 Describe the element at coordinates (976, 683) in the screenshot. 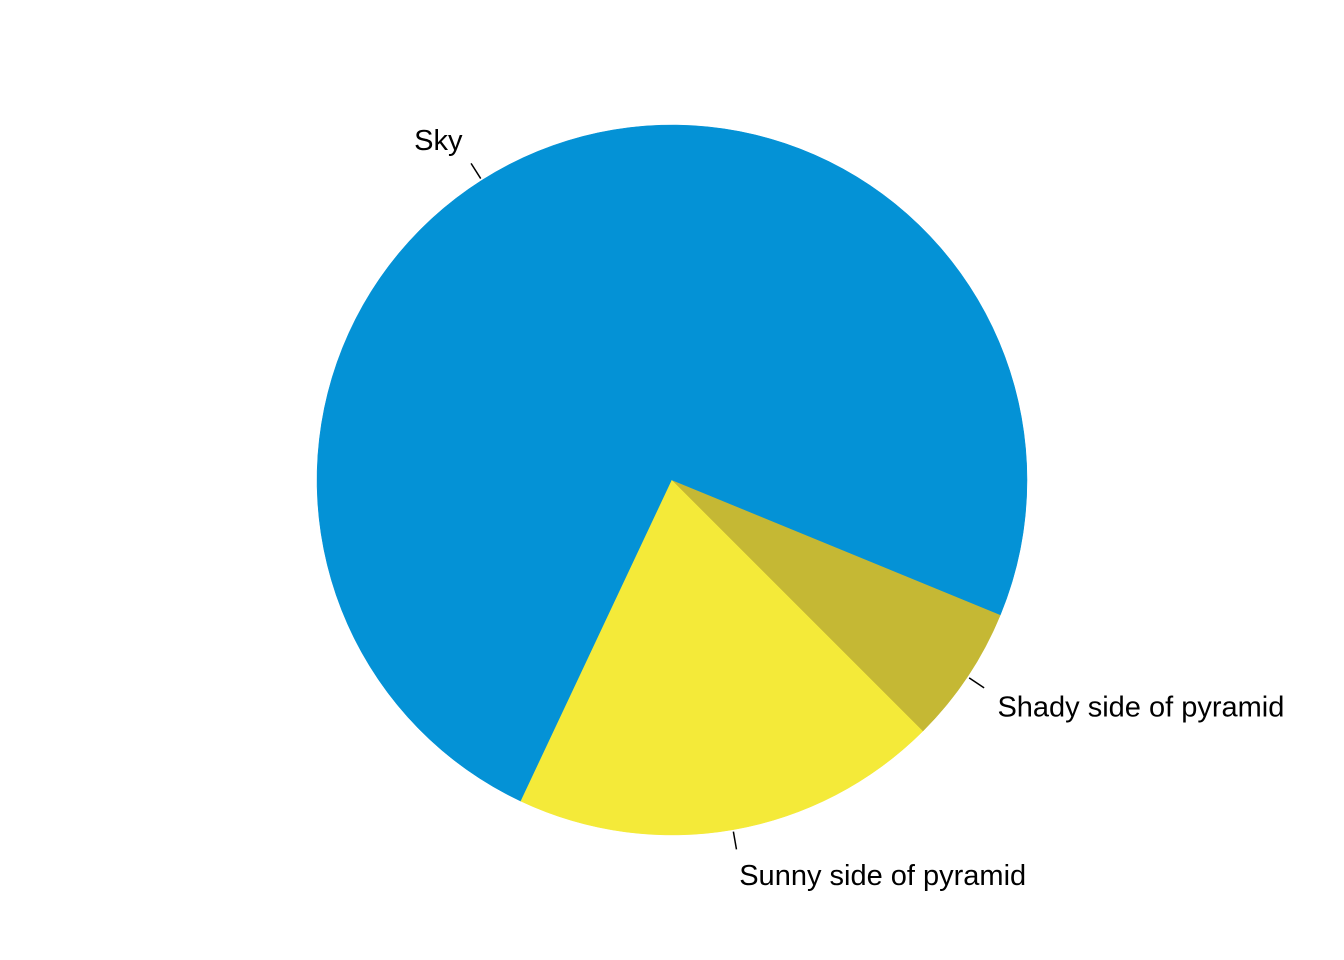

I see `leader-line-shady-side-of-pyramid` at that location.